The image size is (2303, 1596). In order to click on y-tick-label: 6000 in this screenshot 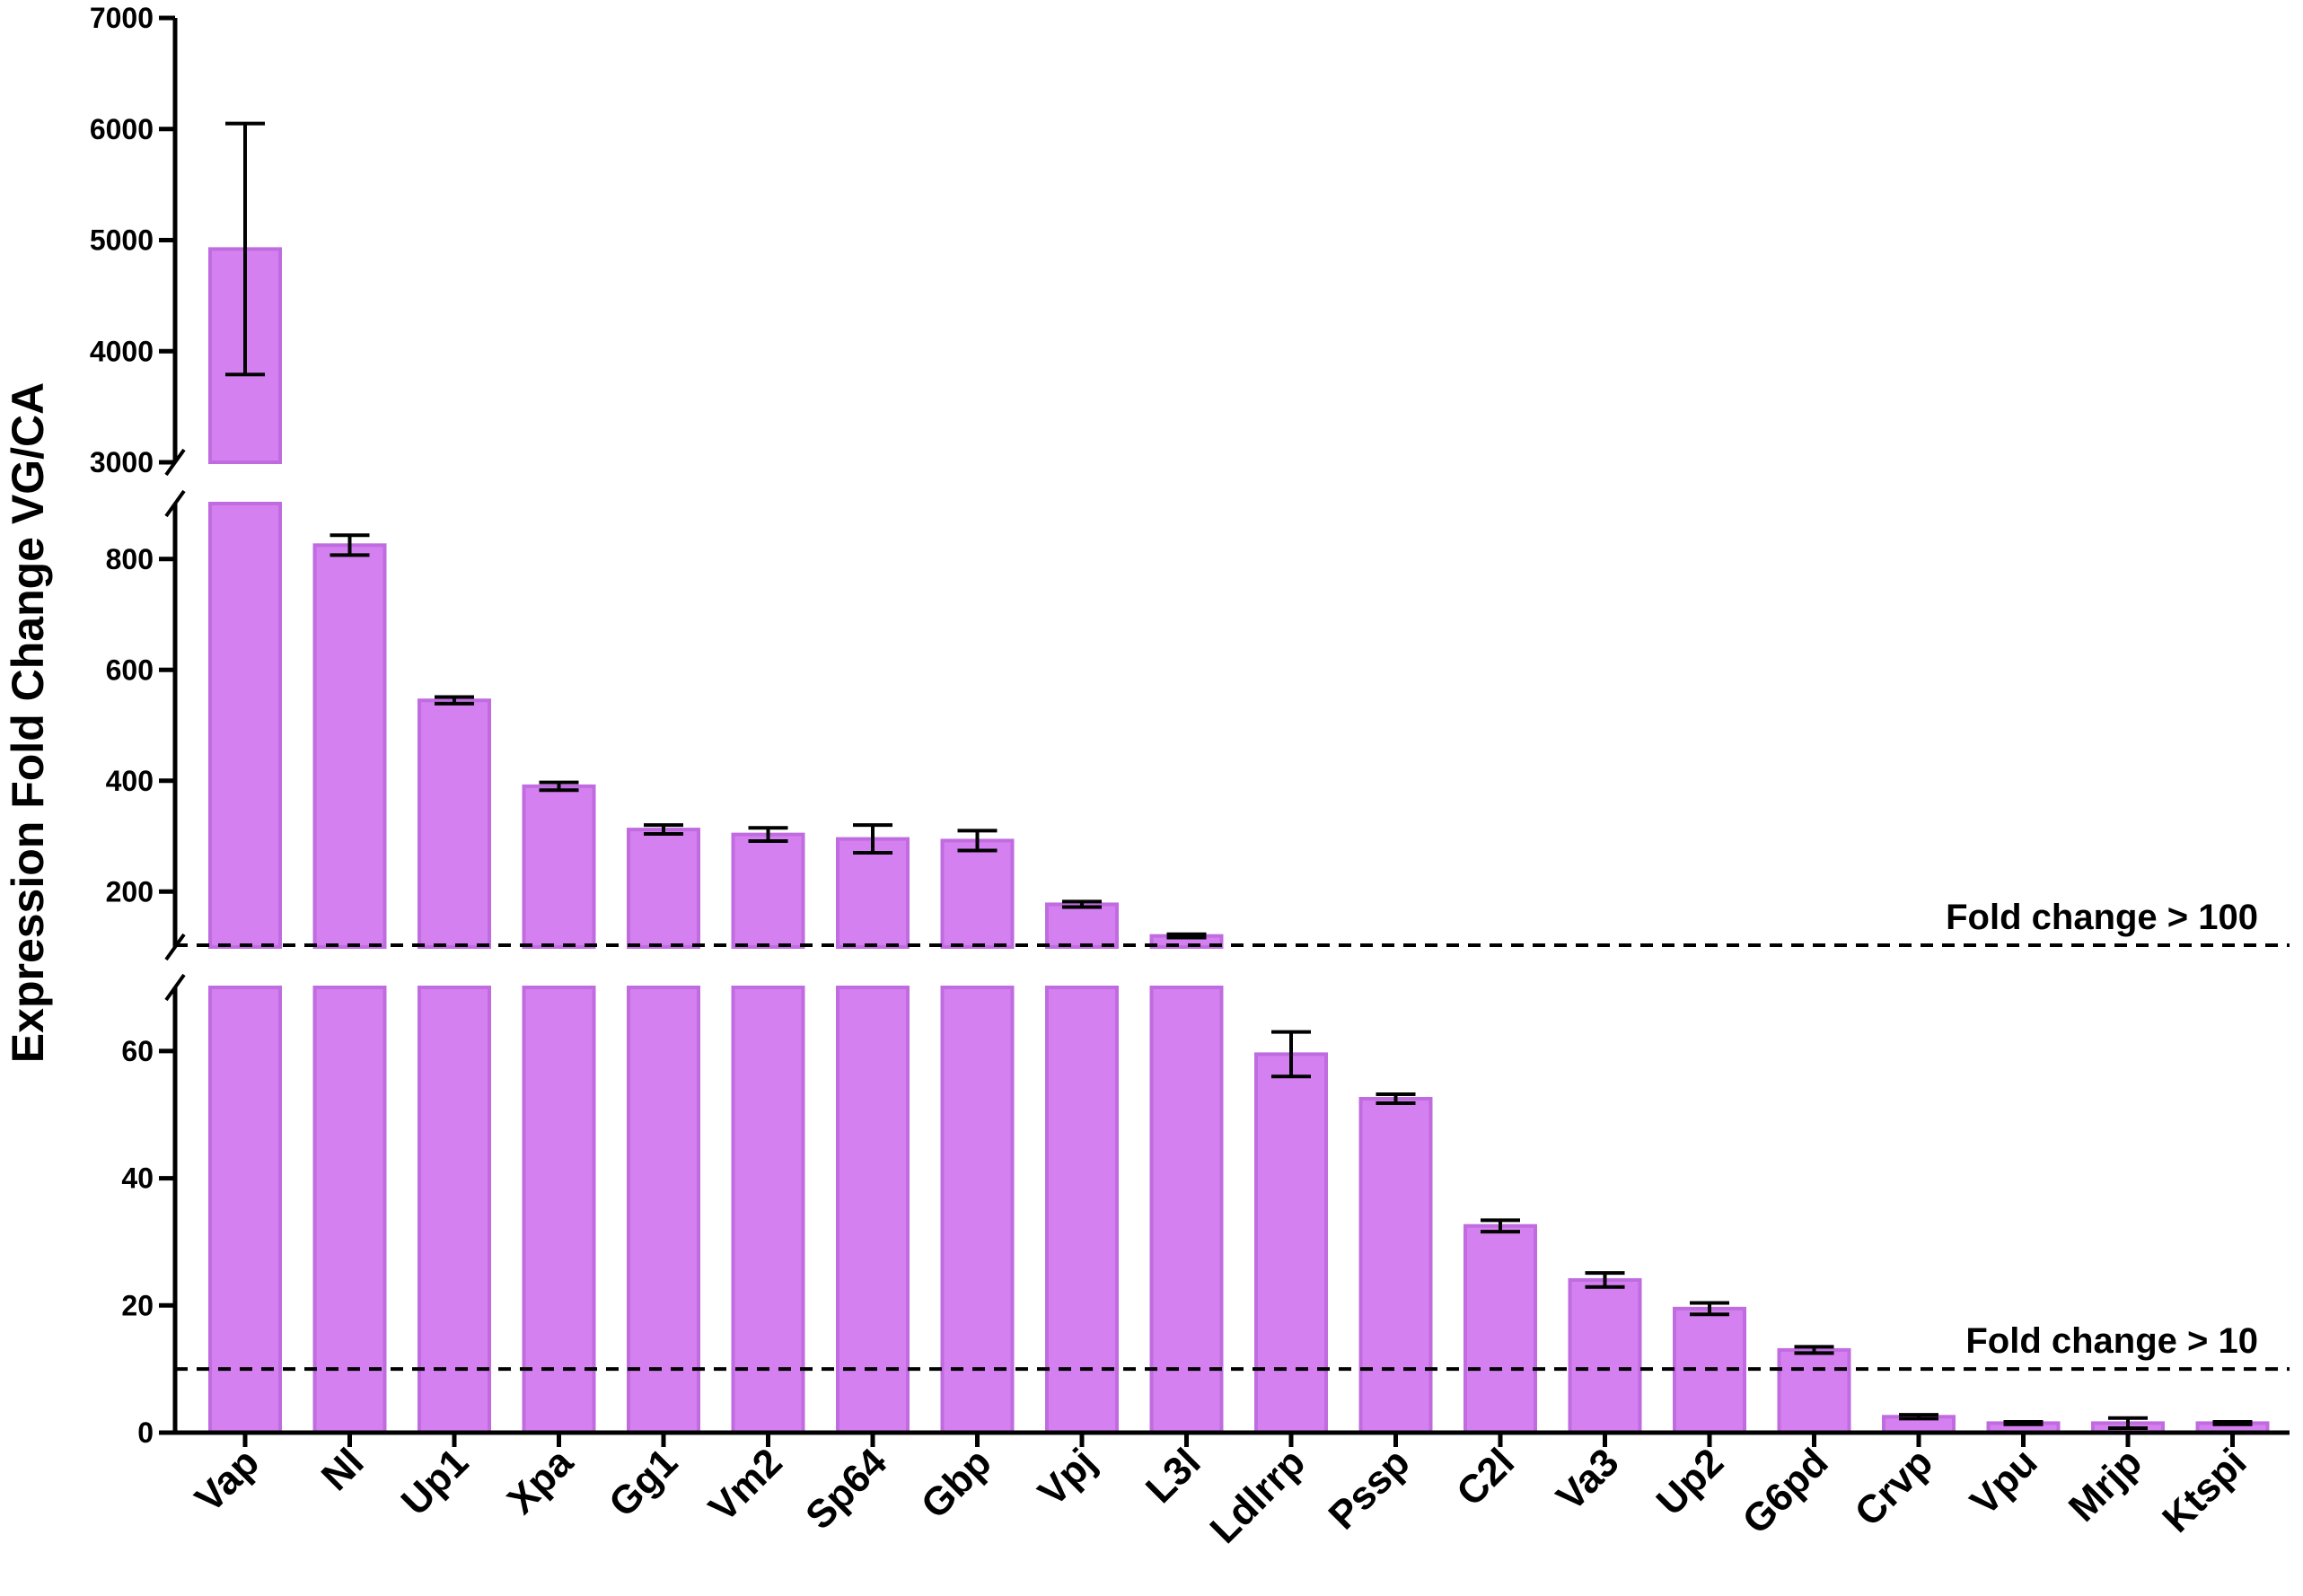, I will do `click(122, 129)`.